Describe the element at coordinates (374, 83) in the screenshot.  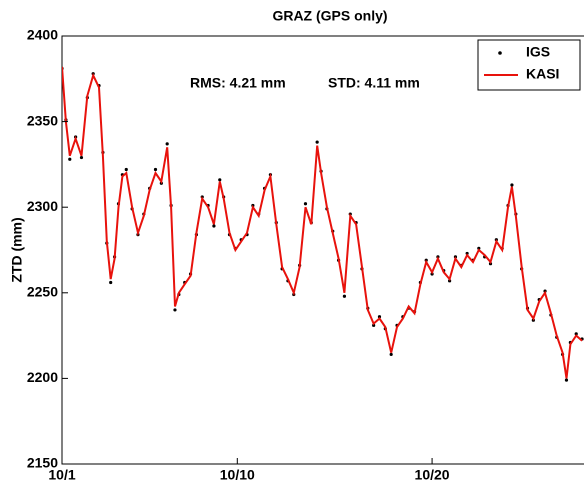
I see `annotation: STD: 4.11 mm` at that location.